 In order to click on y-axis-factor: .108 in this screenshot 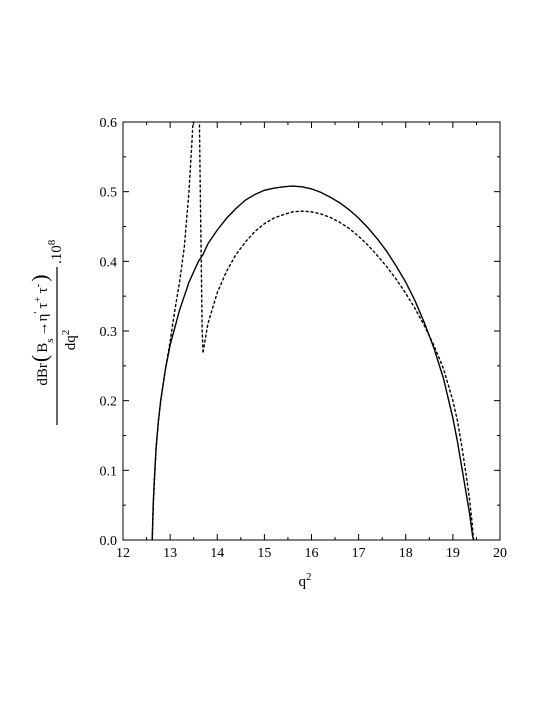, I will do `click(55, 251)`.